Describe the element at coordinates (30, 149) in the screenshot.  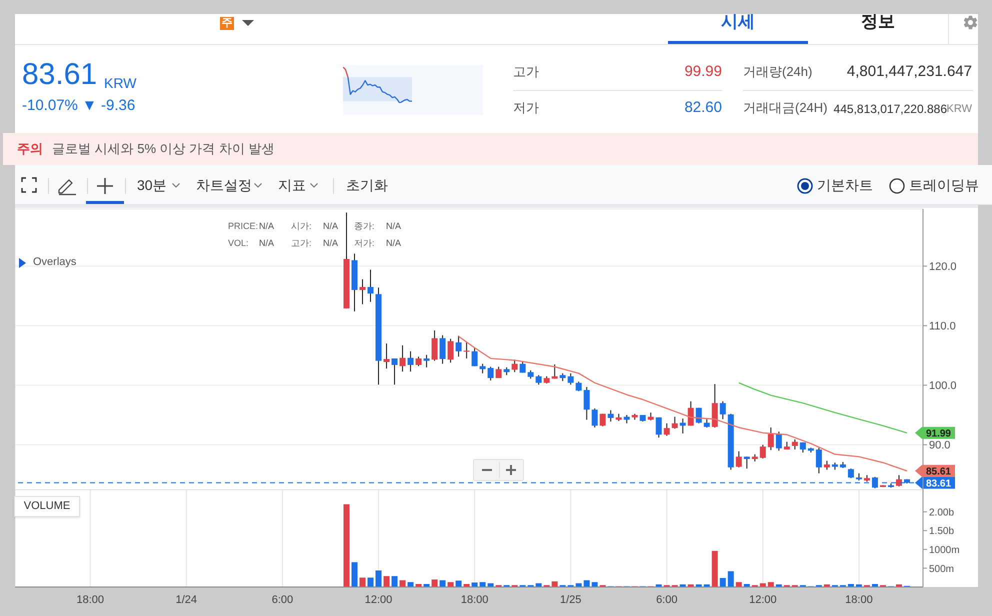
I see `text: 주의` at that location.